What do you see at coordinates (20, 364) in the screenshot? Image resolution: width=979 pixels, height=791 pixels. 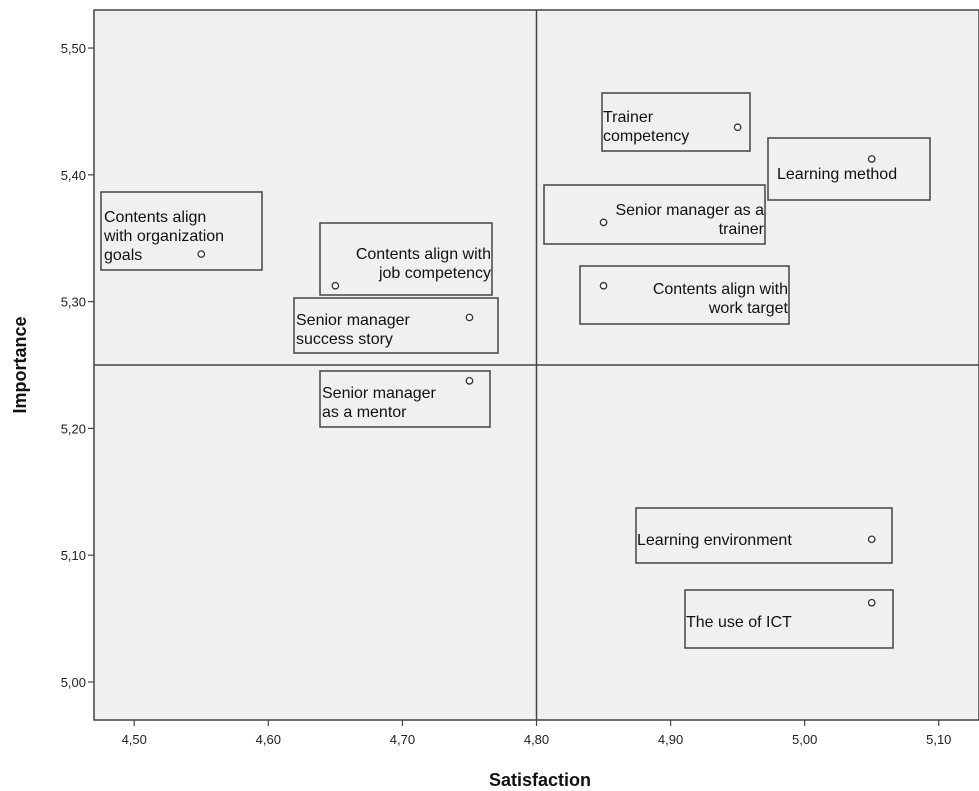 I see `y-axis-title: Importance` at bounding box center [20, 364].